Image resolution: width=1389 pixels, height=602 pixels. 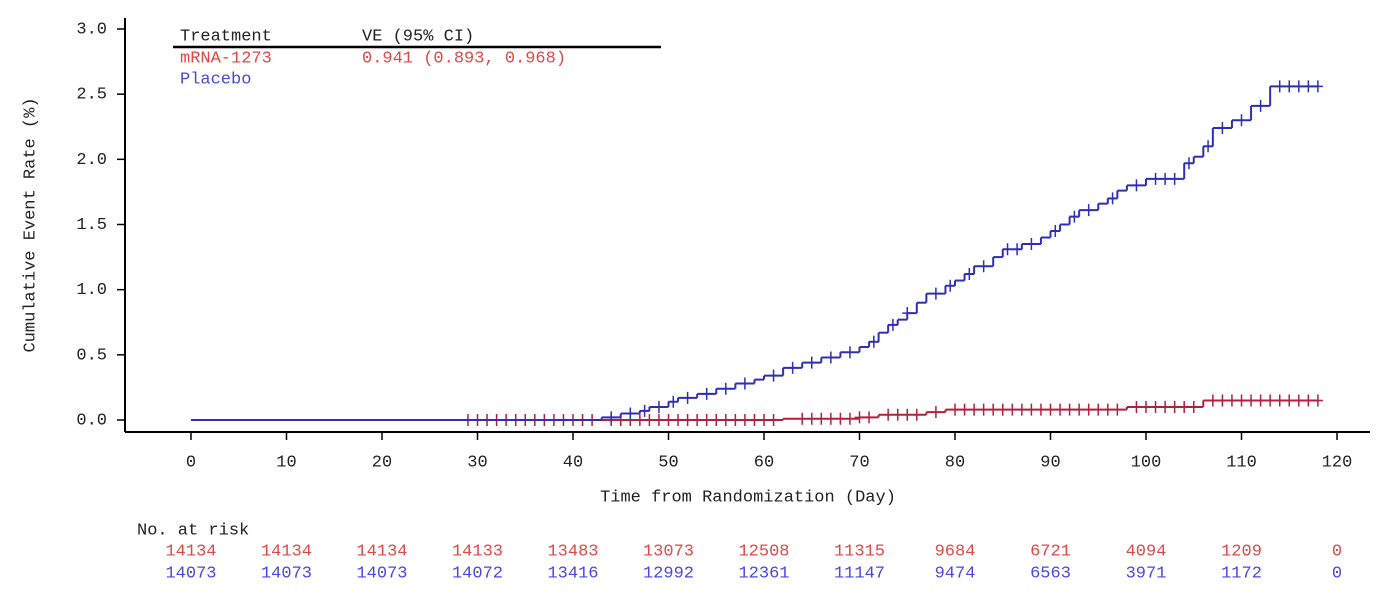 What do you see at coordinates (91, 355) in the screenshot?
I see `y-tick-label: 0.5` at bounding box center [91, 355].